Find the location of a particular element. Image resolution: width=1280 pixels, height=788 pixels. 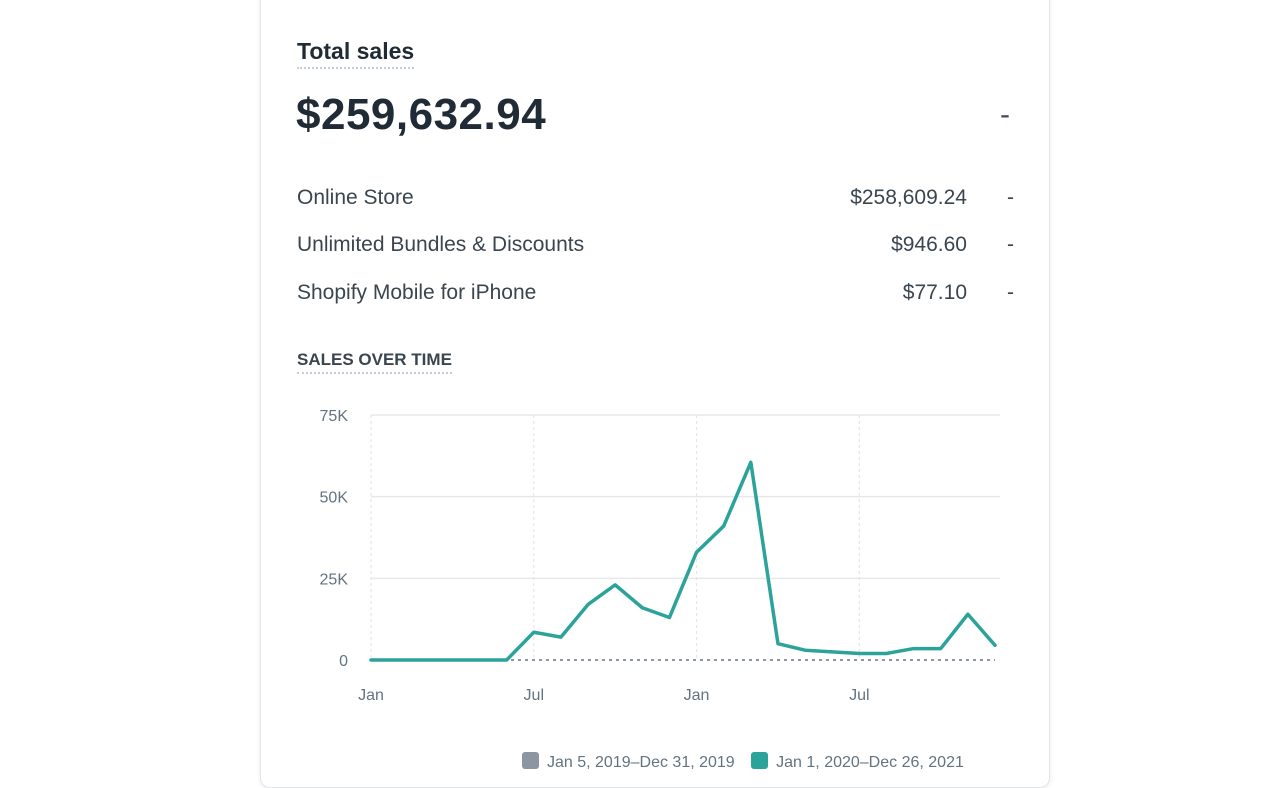

channel-value: $77.10 is located at coordinates (934, 292).